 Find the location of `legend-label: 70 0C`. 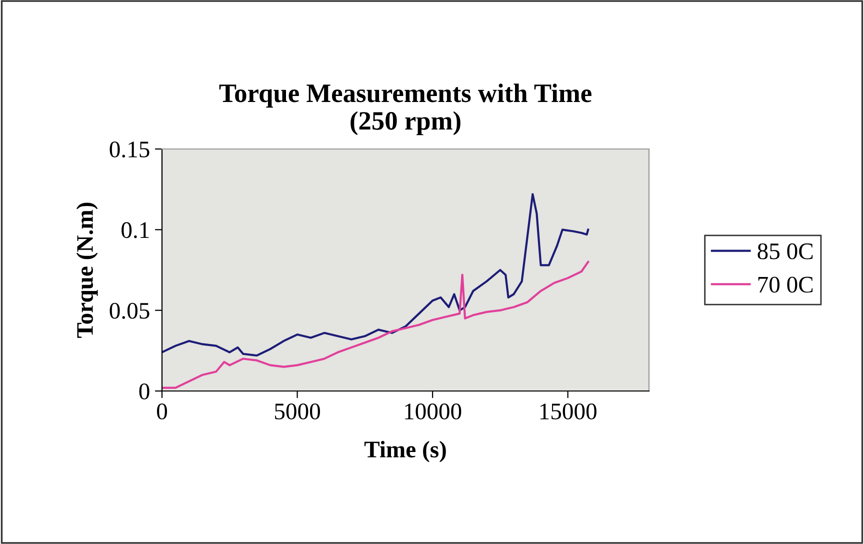

legend-label: 70 0C is located at coordinates (785, 284).